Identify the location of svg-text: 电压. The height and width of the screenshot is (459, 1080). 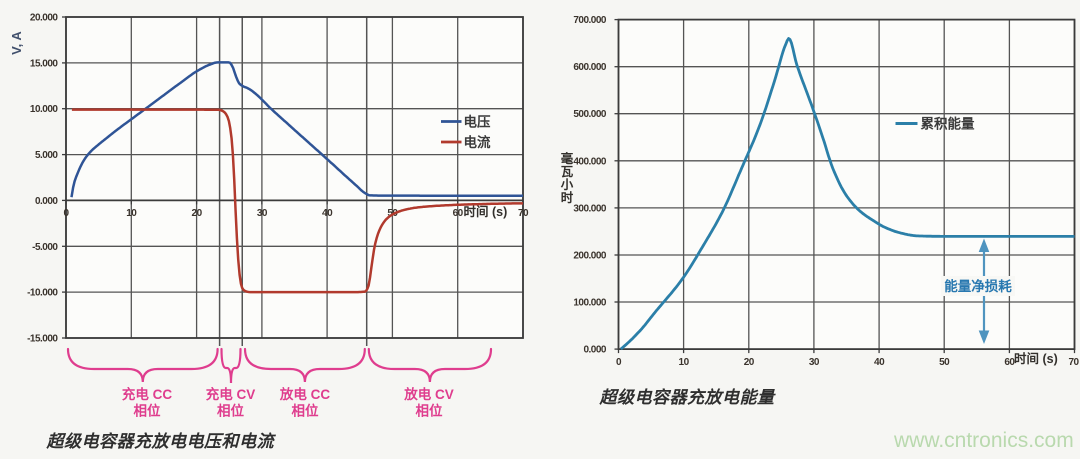
(477, 122).